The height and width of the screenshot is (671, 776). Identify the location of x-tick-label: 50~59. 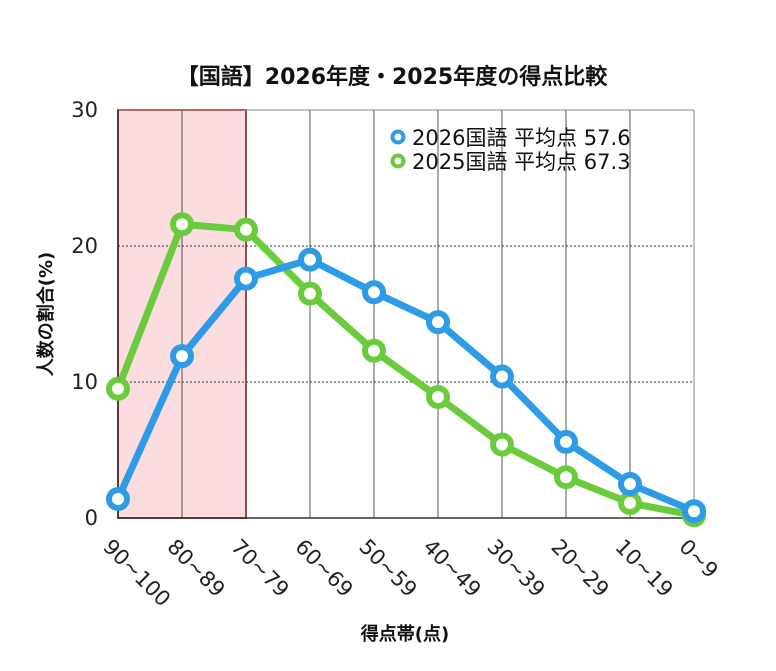
(387, 568).